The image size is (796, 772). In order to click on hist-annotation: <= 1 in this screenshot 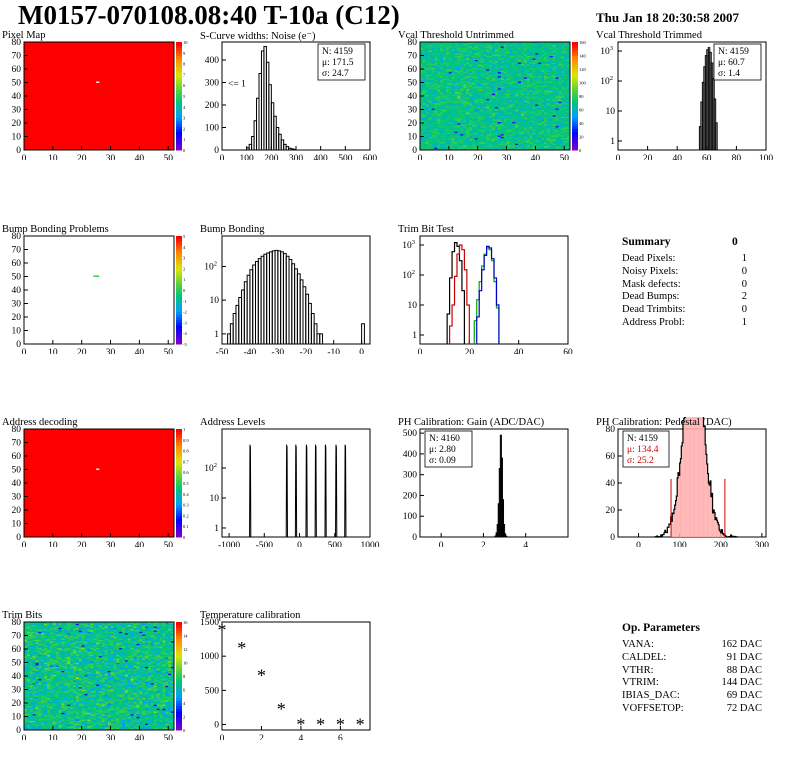, I will do `click(237, 85)`.